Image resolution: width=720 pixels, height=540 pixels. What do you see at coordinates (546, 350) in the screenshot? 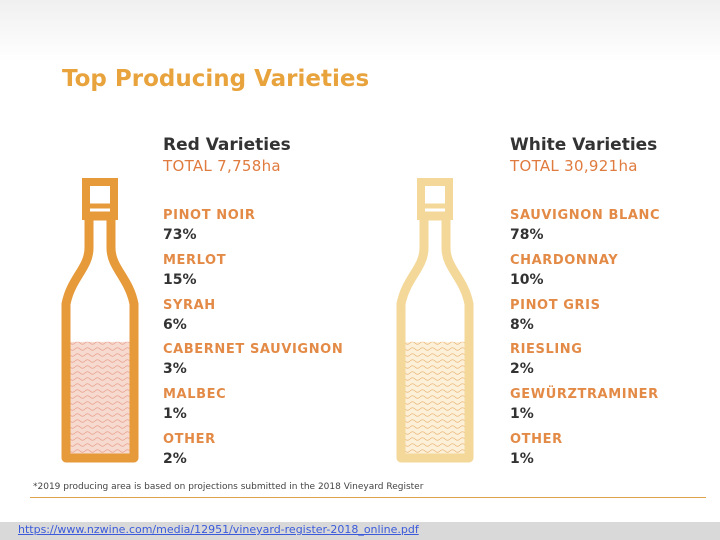
I see `variety-name: RIESLING` at bounding box center [546, 350].